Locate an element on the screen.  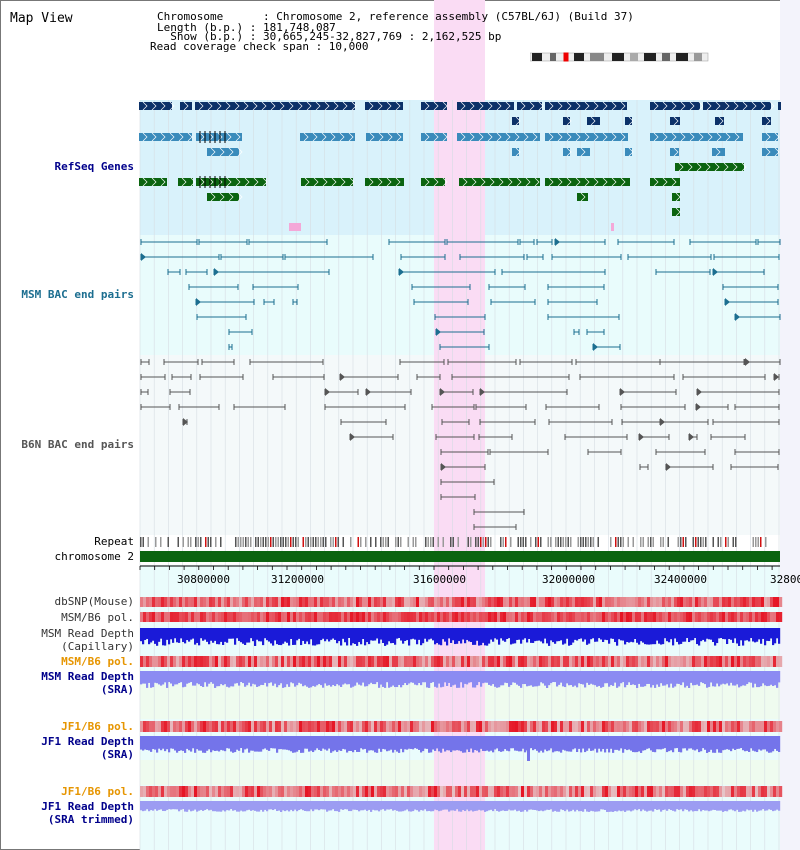
b6n-bac-arrow is located at coordinates (776, 377).